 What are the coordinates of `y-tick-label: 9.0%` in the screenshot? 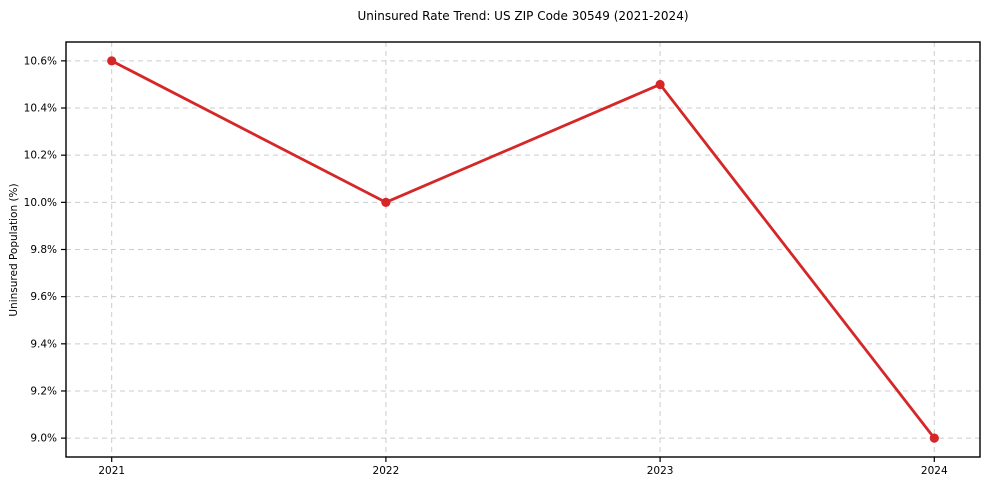 It's located at (43, 439).